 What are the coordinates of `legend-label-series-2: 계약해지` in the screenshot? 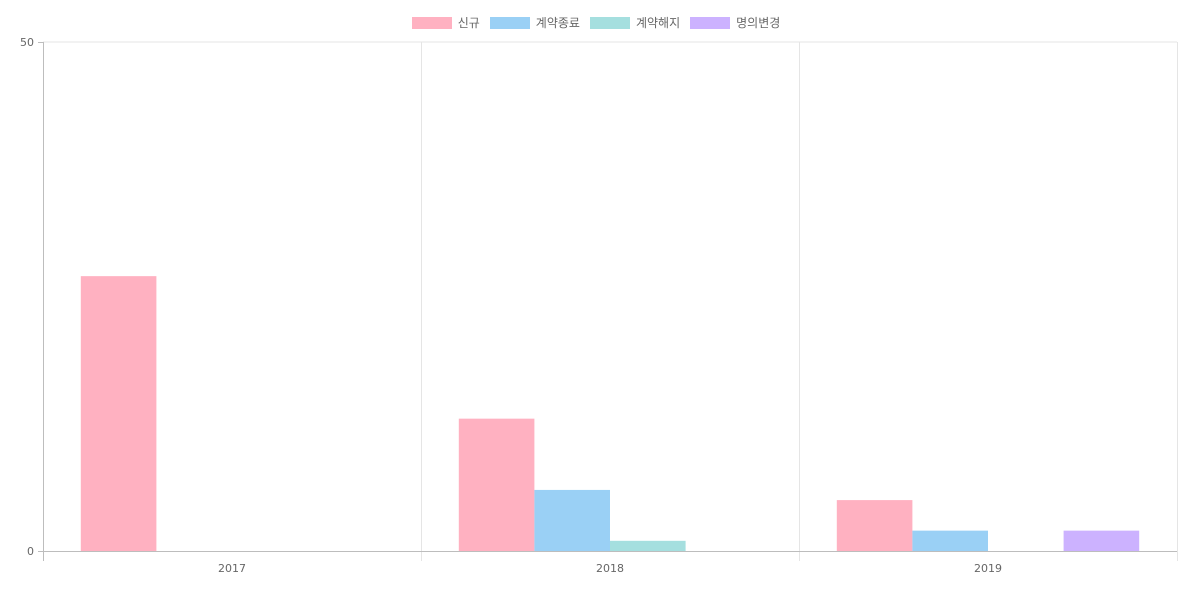 It's located at (658, 23).